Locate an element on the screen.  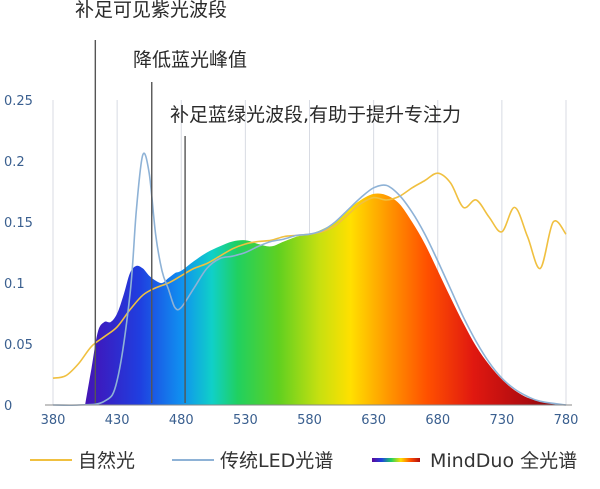
legend-label-1: 传统LED光谱 is located at coordinates (276, 461).